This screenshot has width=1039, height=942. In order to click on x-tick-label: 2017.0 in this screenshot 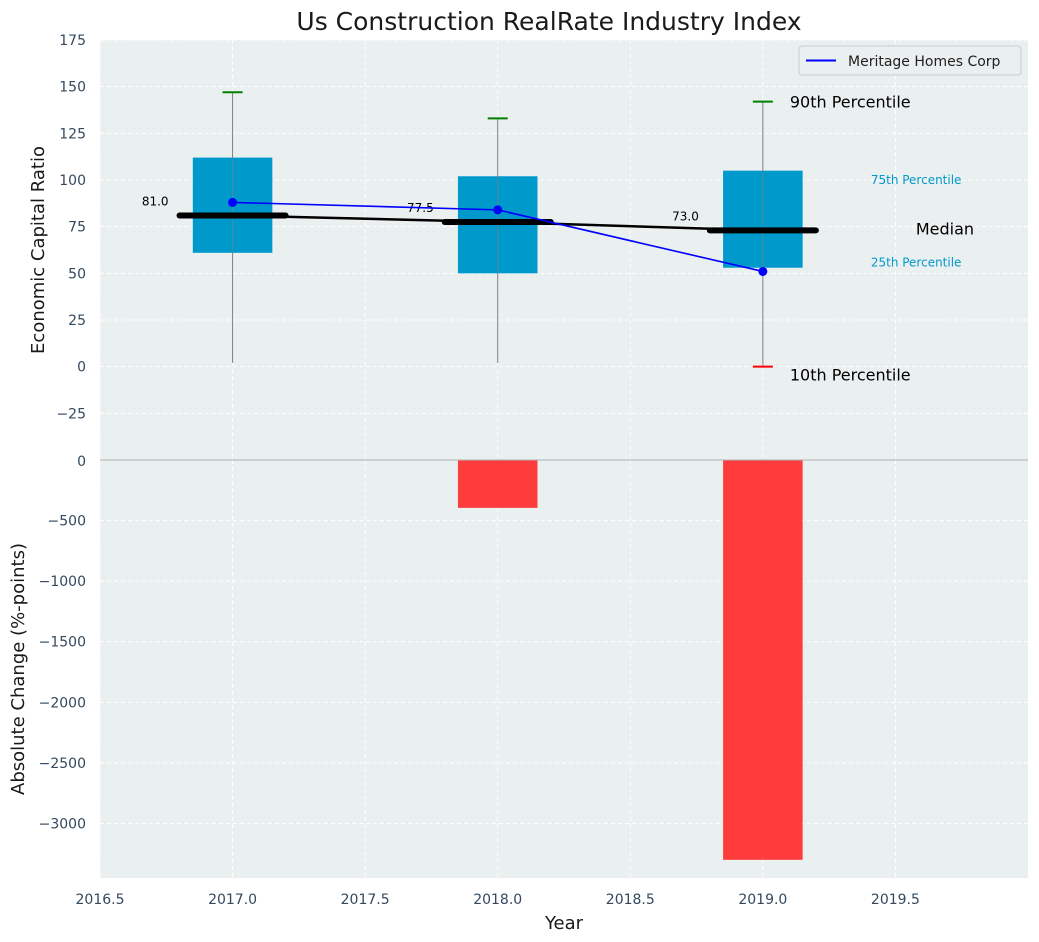, I will do `click(232, 900)`.